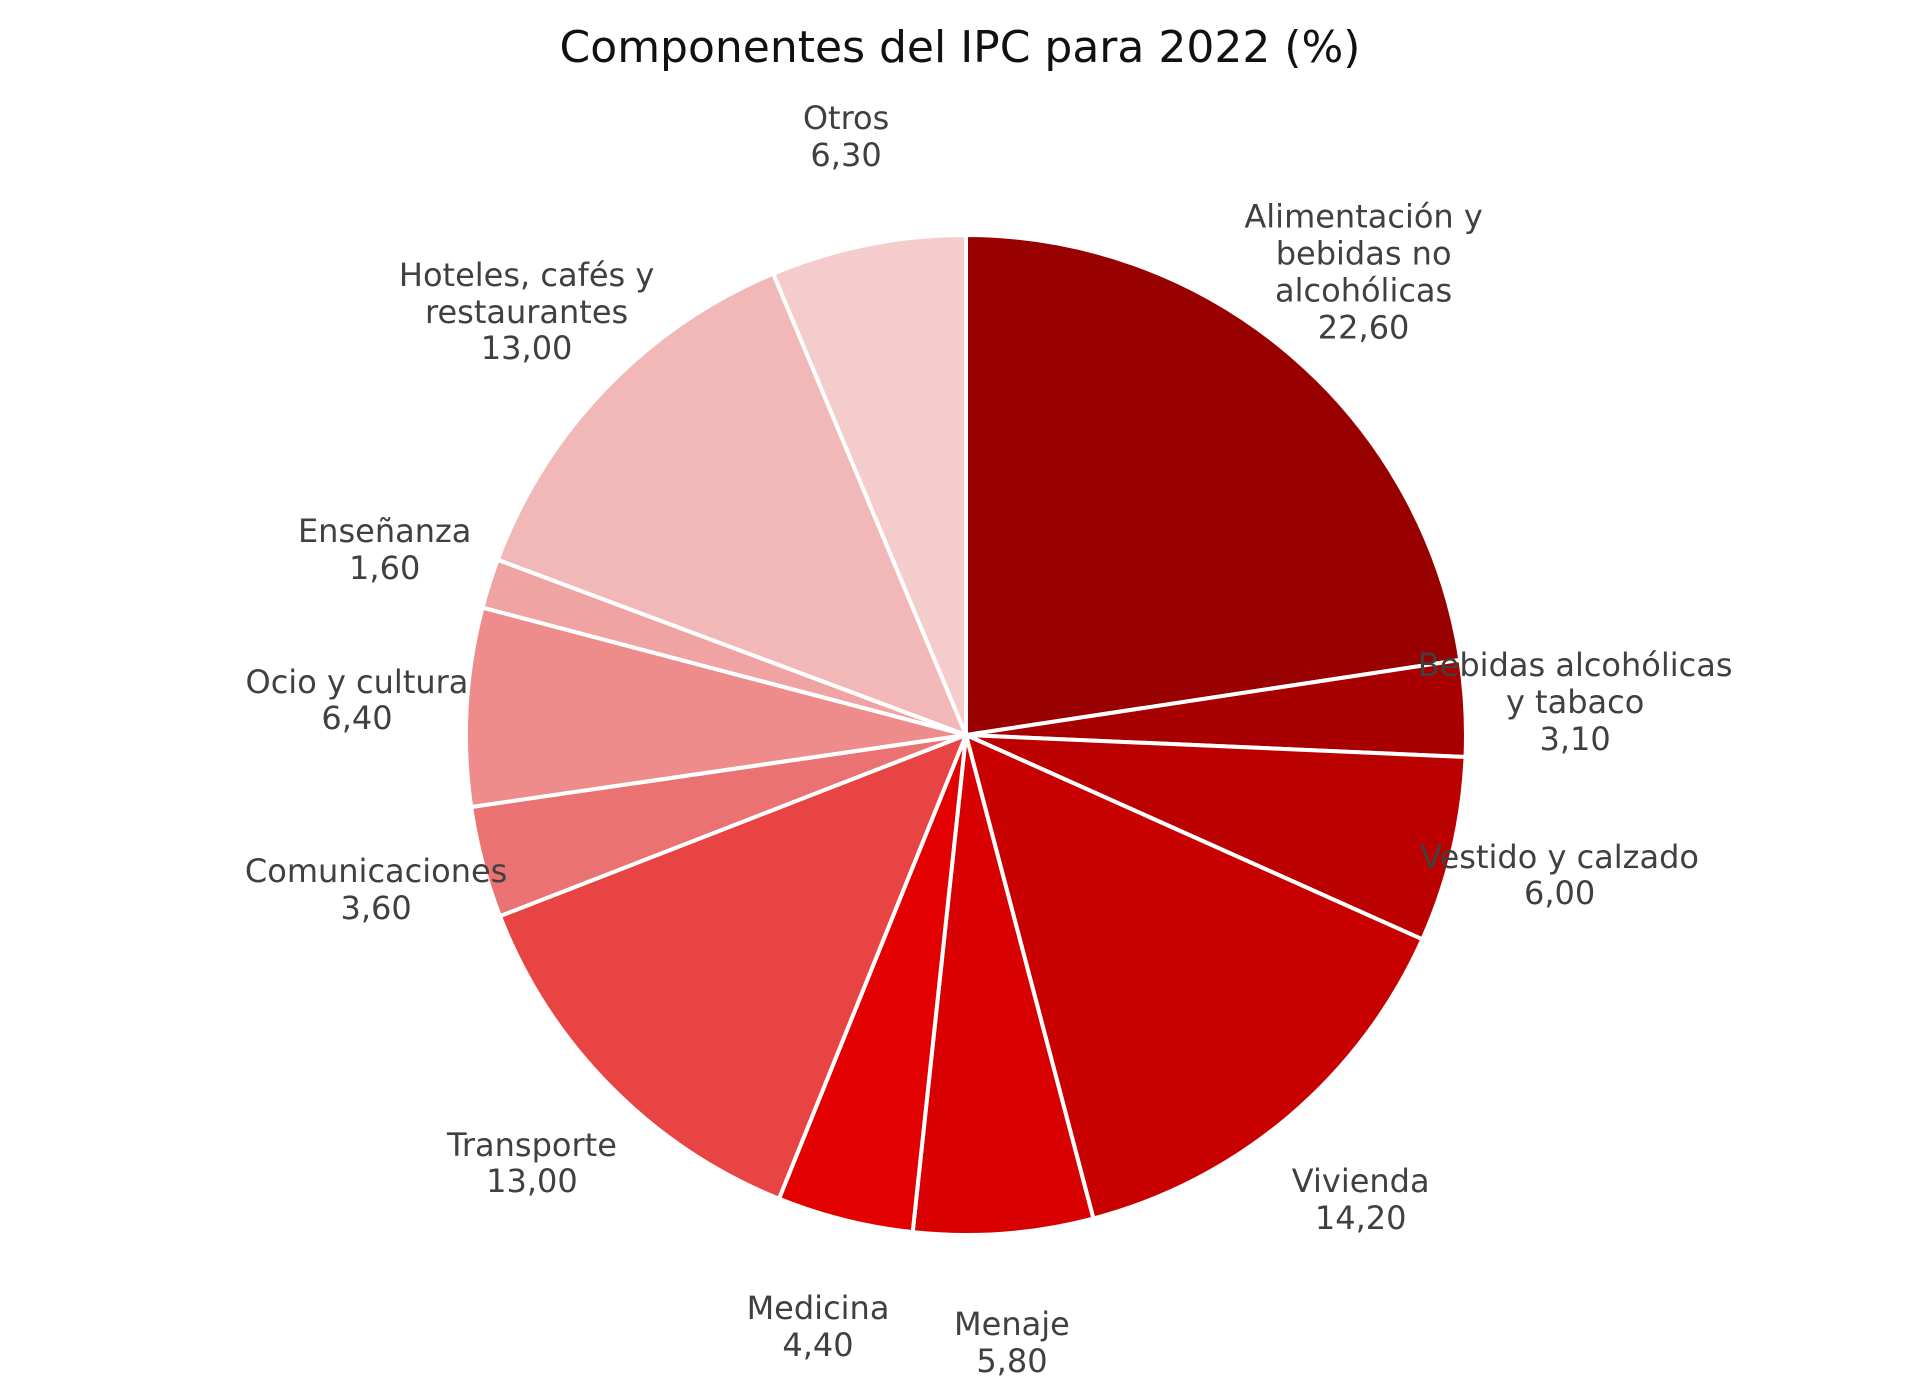 Image resolution: width=1920 pixels, height=1396 pixels. I want to click on slice-label: Hoteles, cafés y restaurantes 13,00, so click(527, 311).